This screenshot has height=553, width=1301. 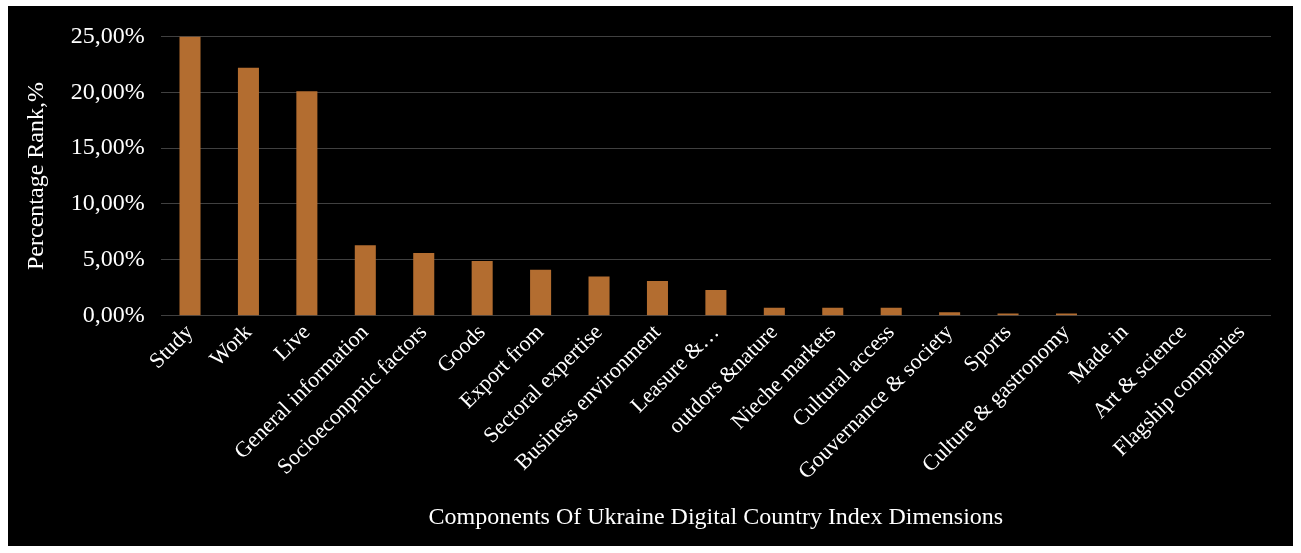 What do you see at coordinates (107, 146) in the screenshot?
I see `y-tick-label: 15,00%` at bounding box center [107, 146].